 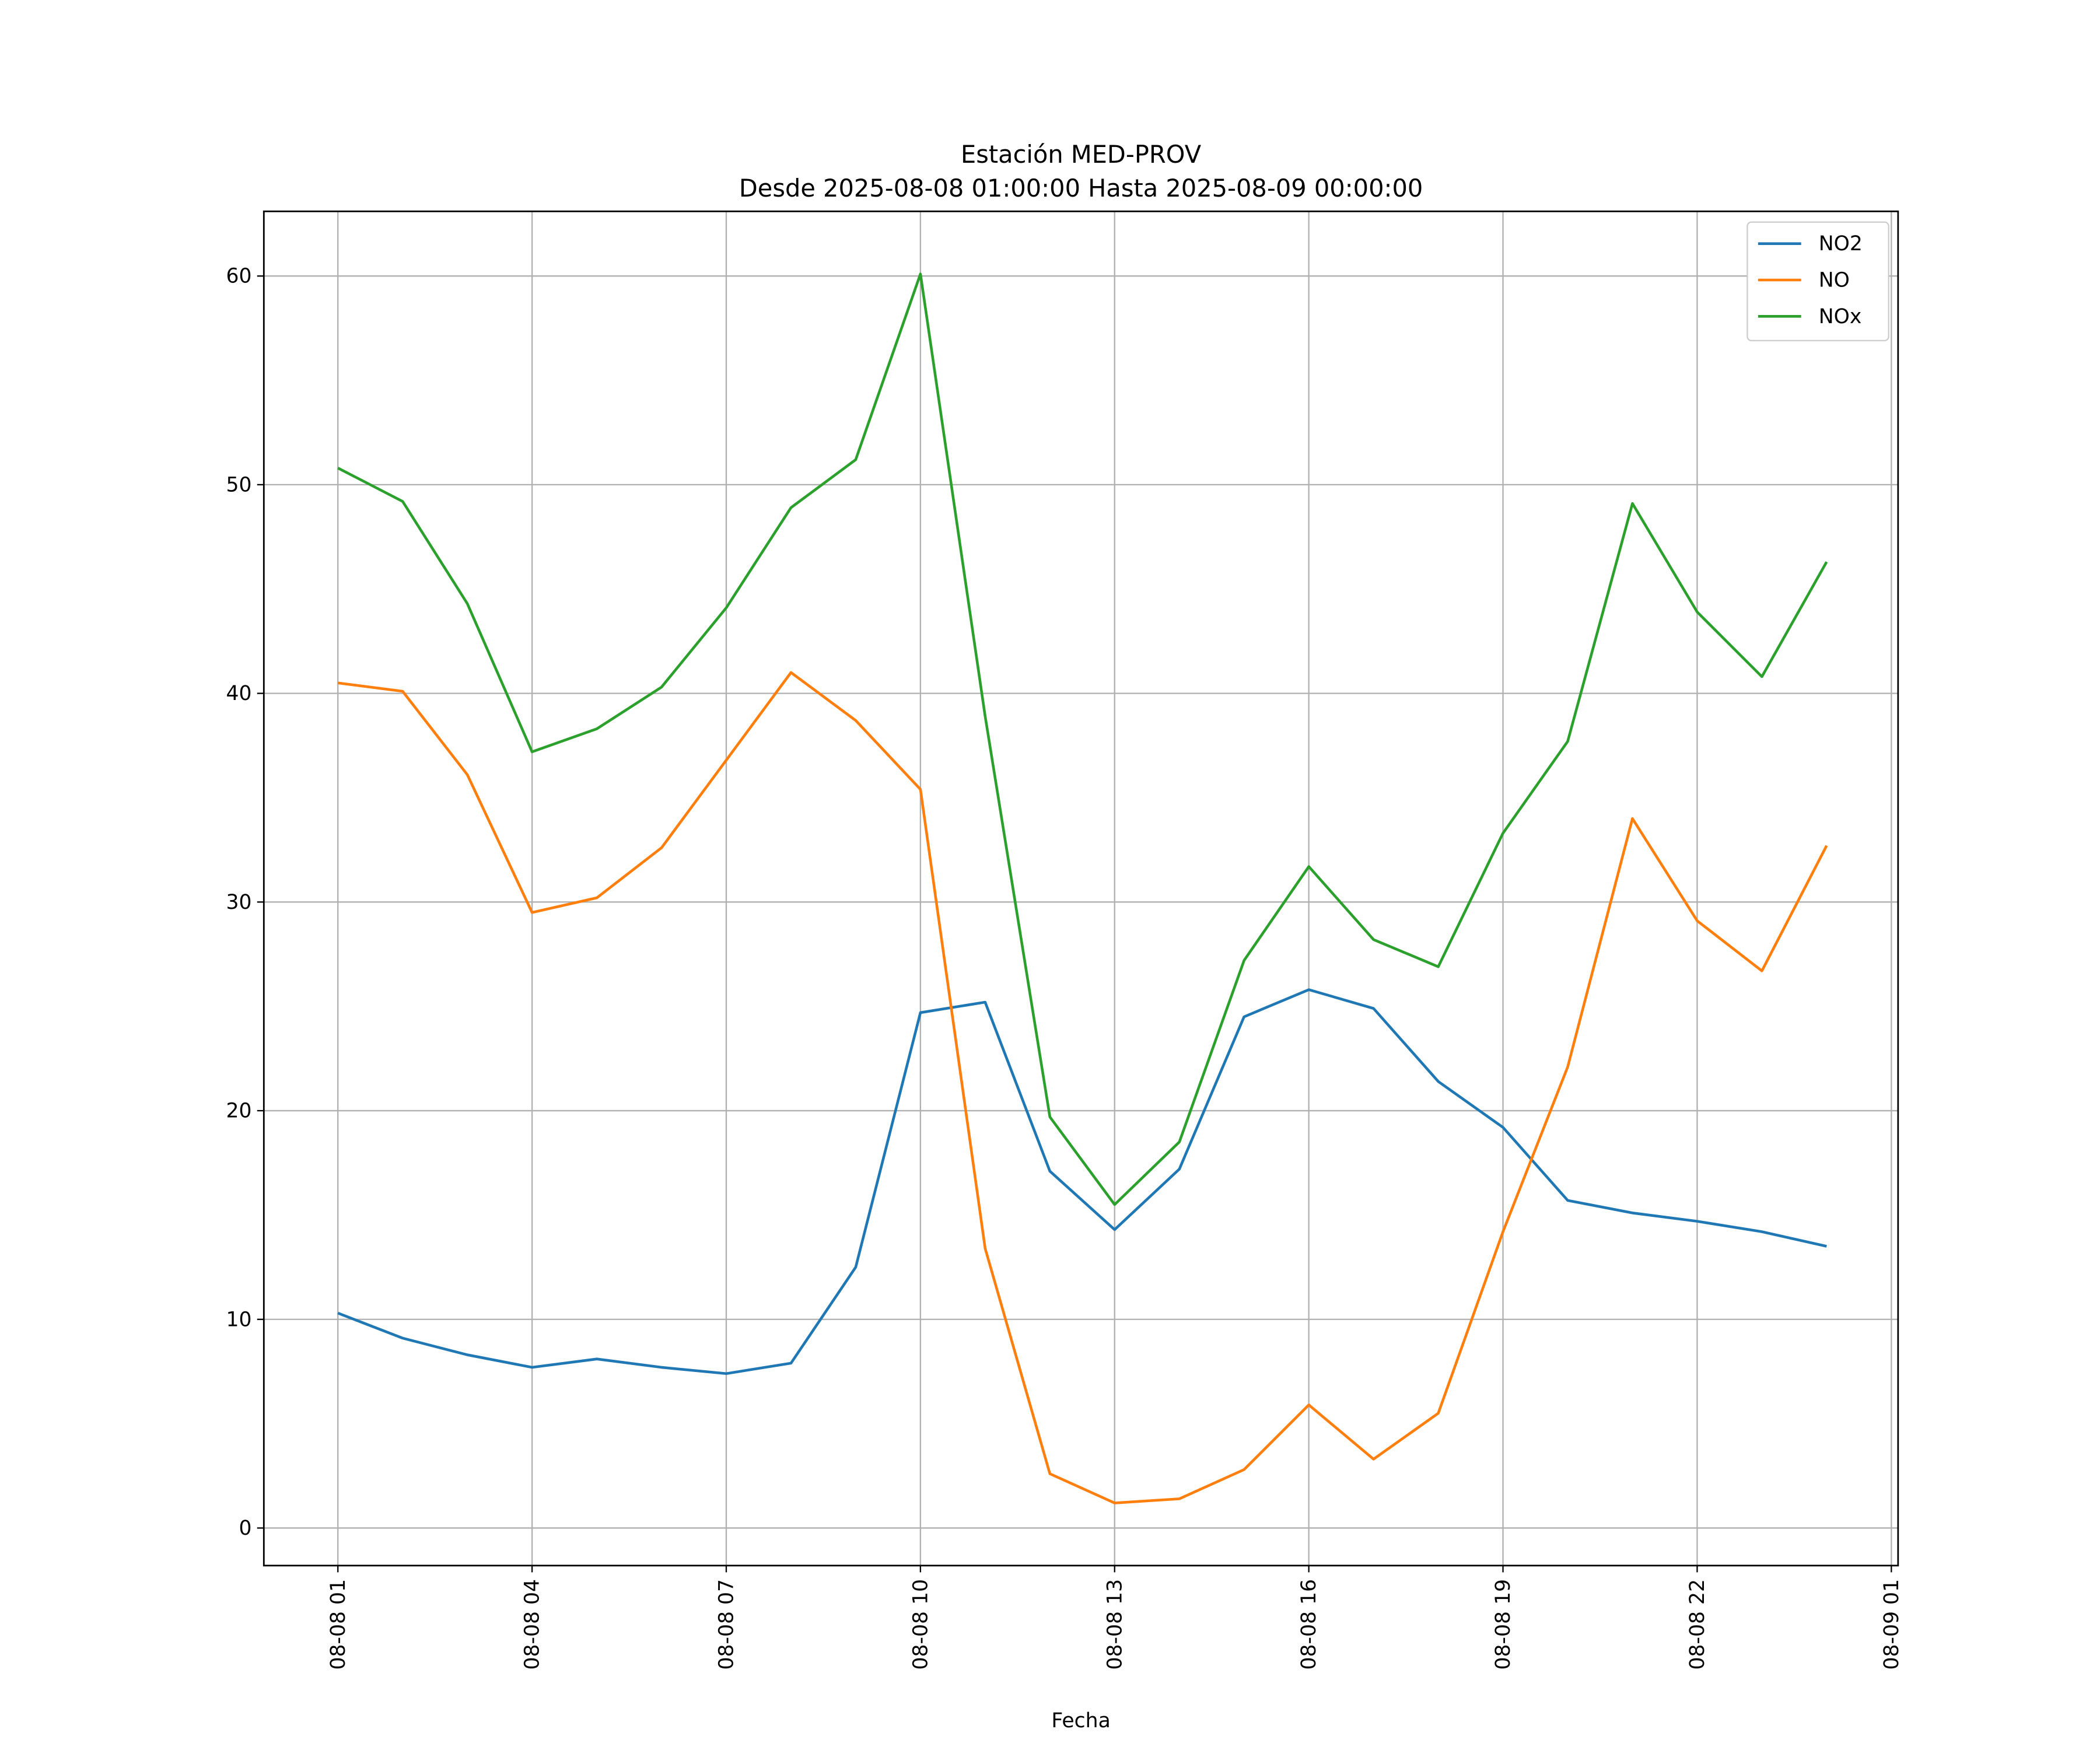 I want to click on x-tick-label: 08-08 16, so click(x=1309, y=1624).